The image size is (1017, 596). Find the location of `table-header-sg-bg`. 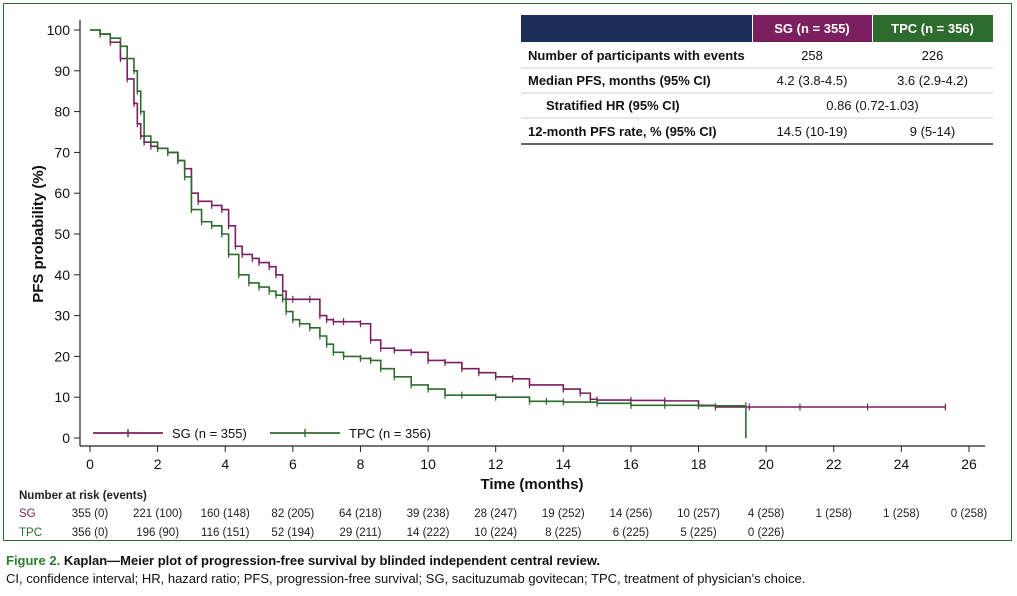

table-header-sg-bg is located at coordinates (812, 28).